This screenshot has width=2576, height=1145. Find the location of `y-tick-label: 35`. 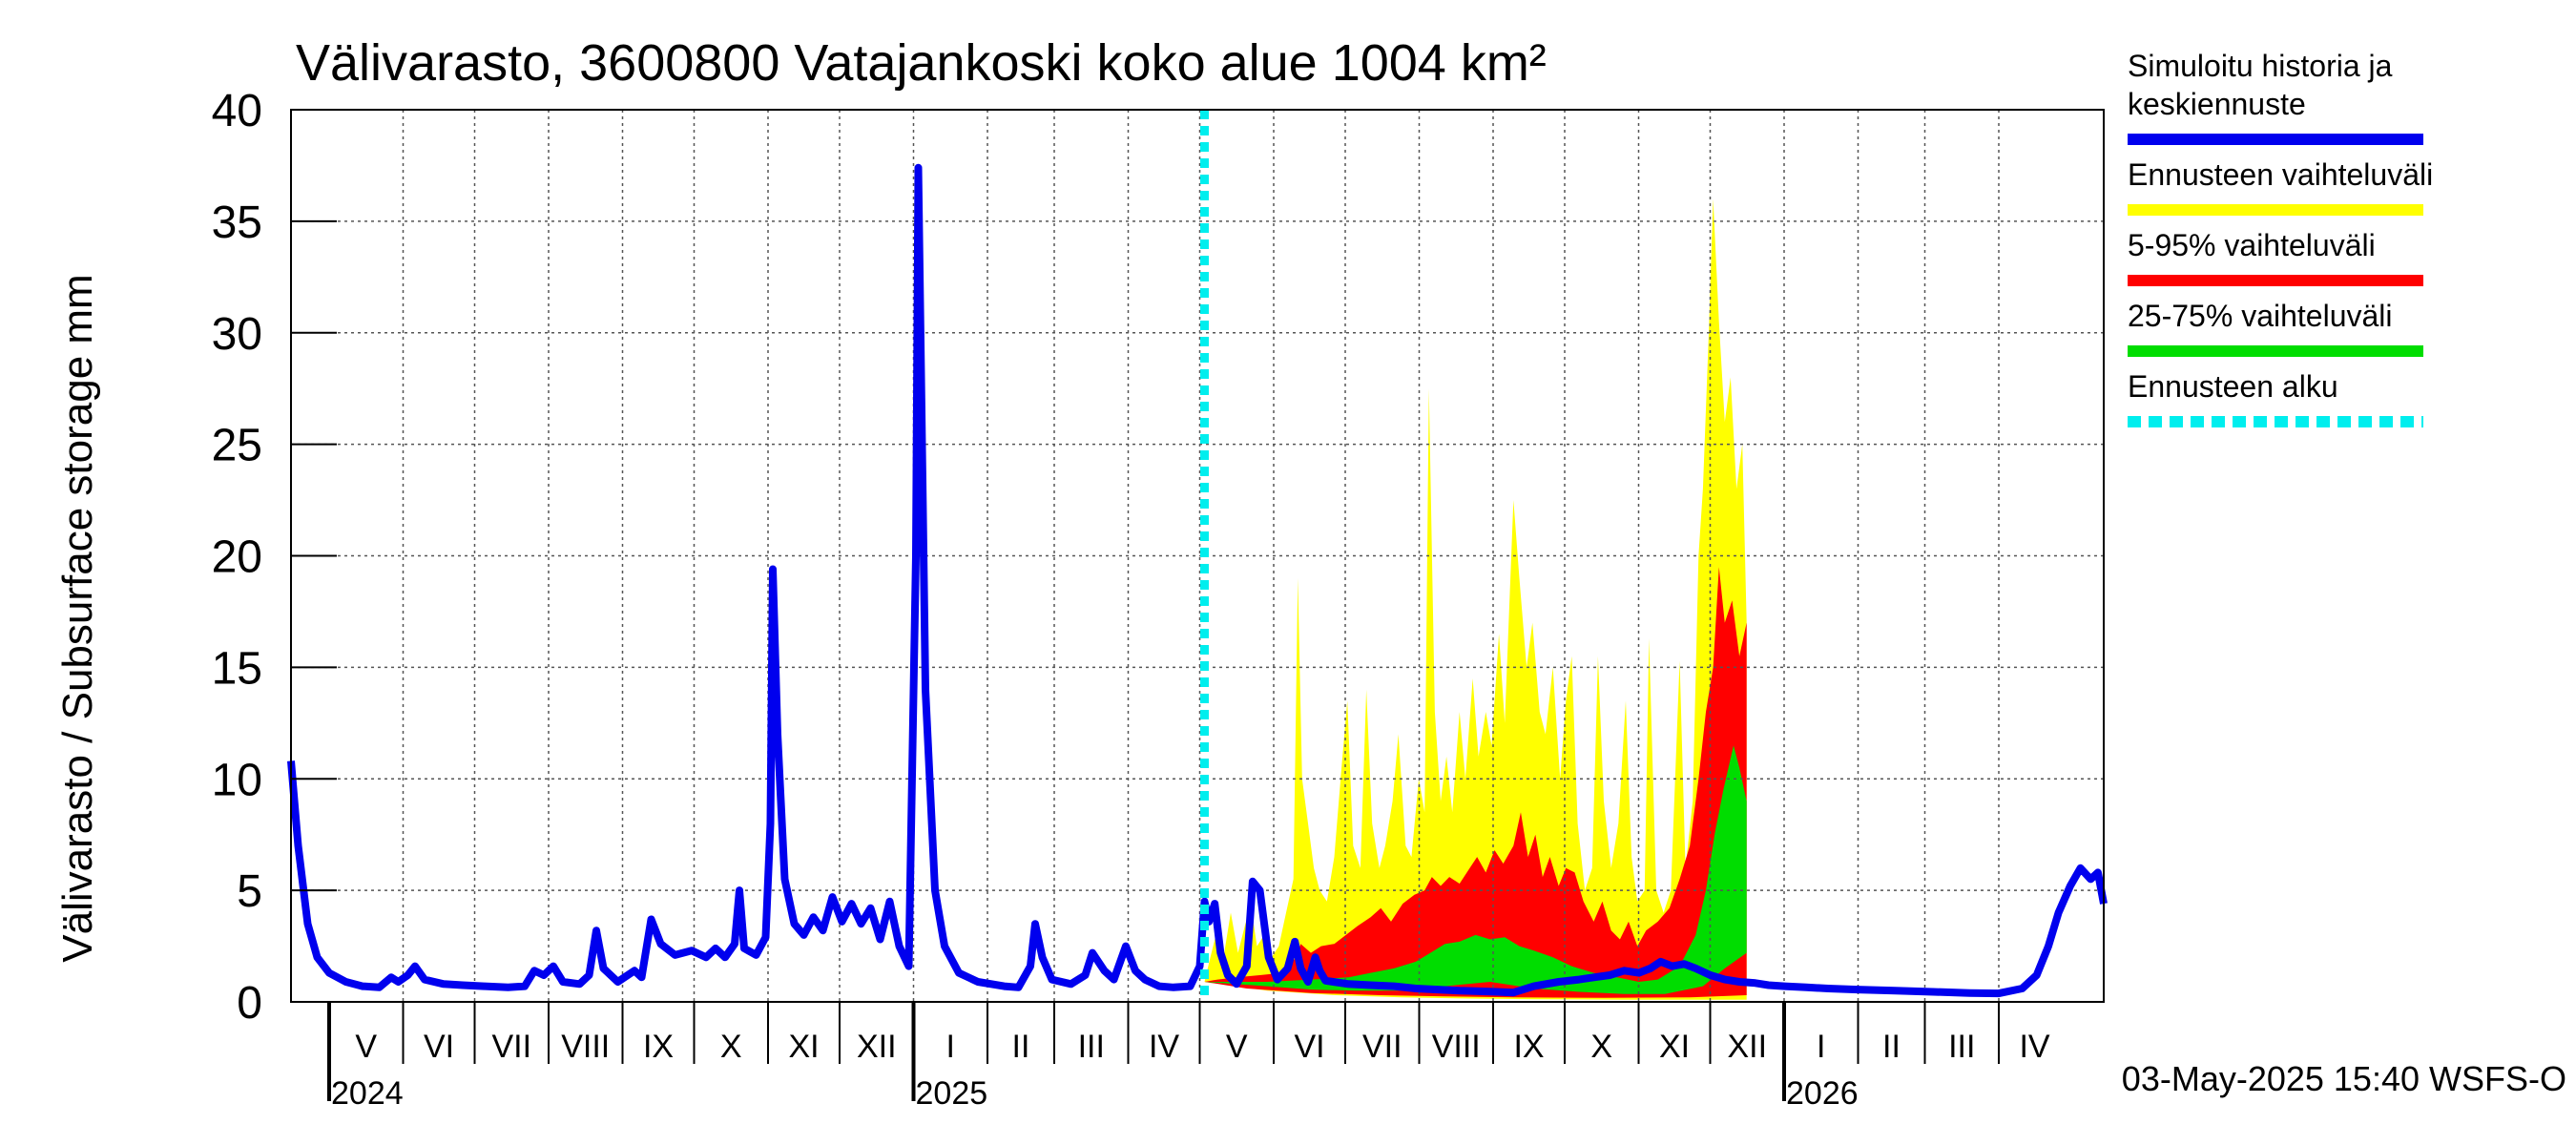

y-tick-label: 35 is located at coordinates (237, 223).